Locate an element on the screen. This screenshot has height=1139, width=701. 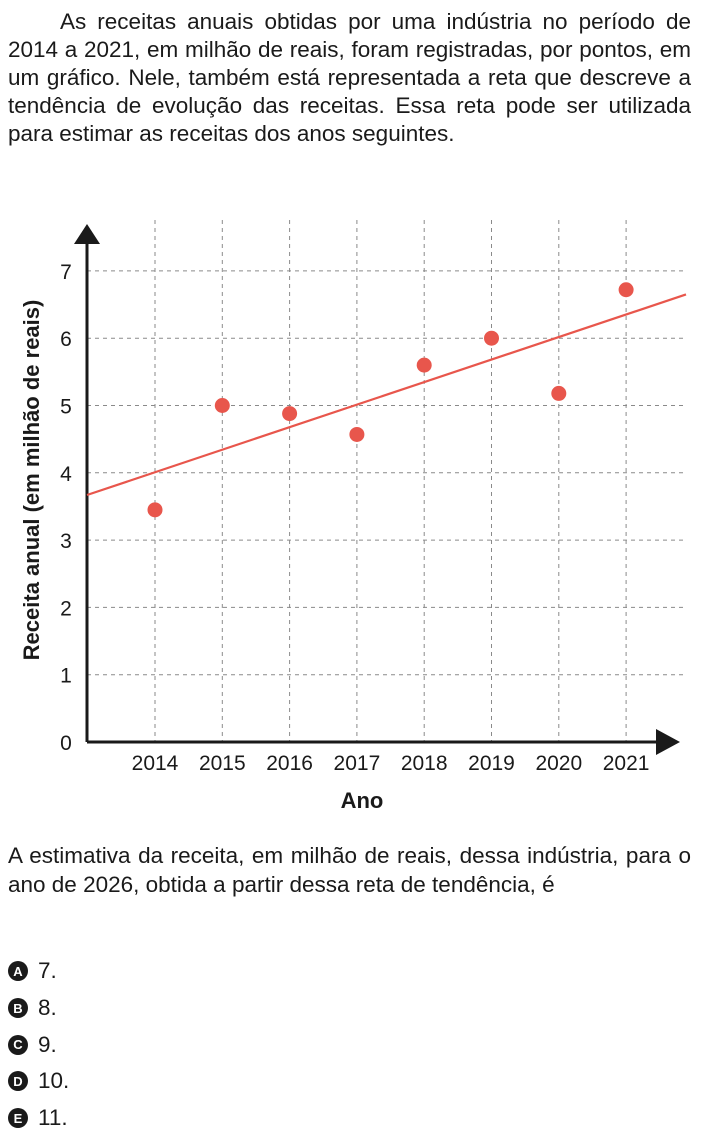
y-tick-label-7: 7 is located at coordinates (66, 272).